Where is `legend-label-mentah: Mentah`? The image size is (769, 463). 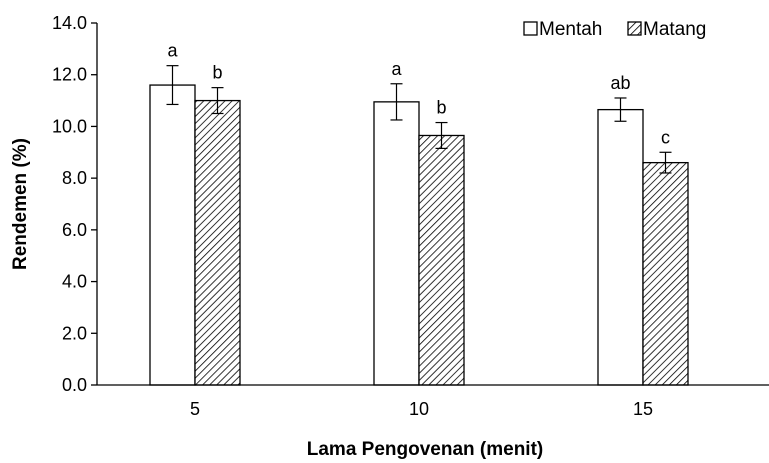 legend-label-mentah: Mentah is located at coordinates (570, 29).